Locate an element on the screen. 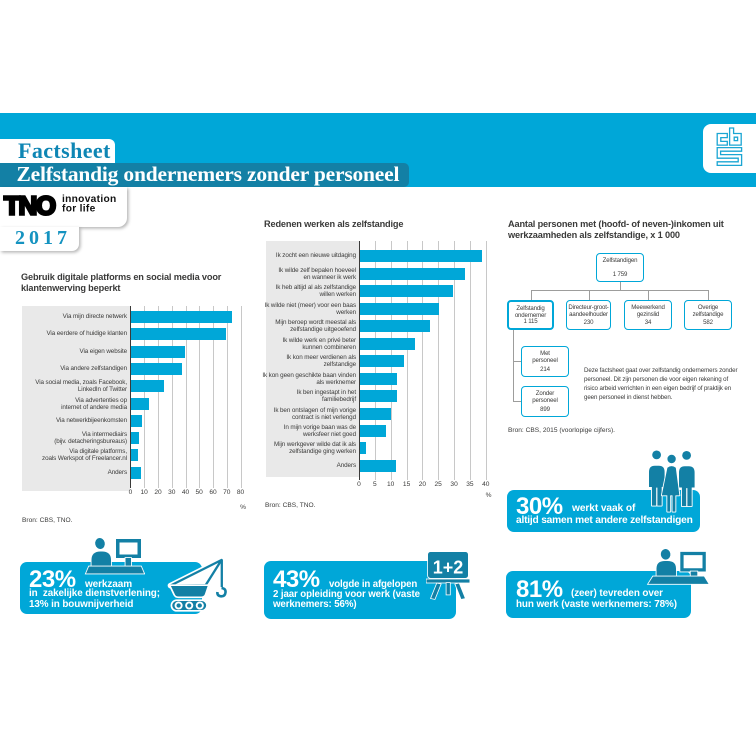 This screenshot has height=756, width=756. svg-text: 1+2 is located at coordinates (448, 568).